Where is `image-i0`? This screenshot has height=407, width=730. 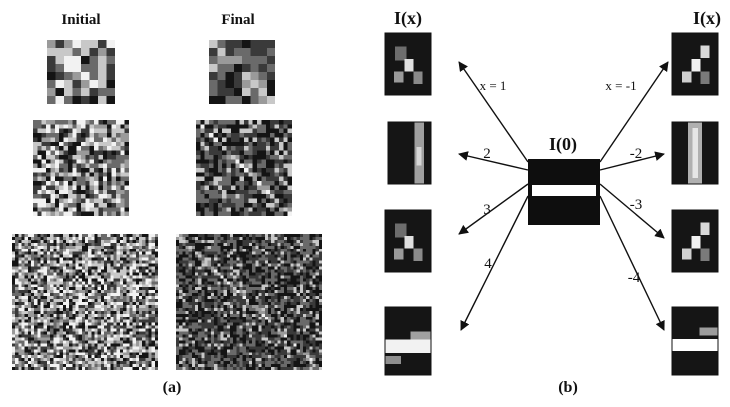
image-i0 is located at coordinates (564, 192).